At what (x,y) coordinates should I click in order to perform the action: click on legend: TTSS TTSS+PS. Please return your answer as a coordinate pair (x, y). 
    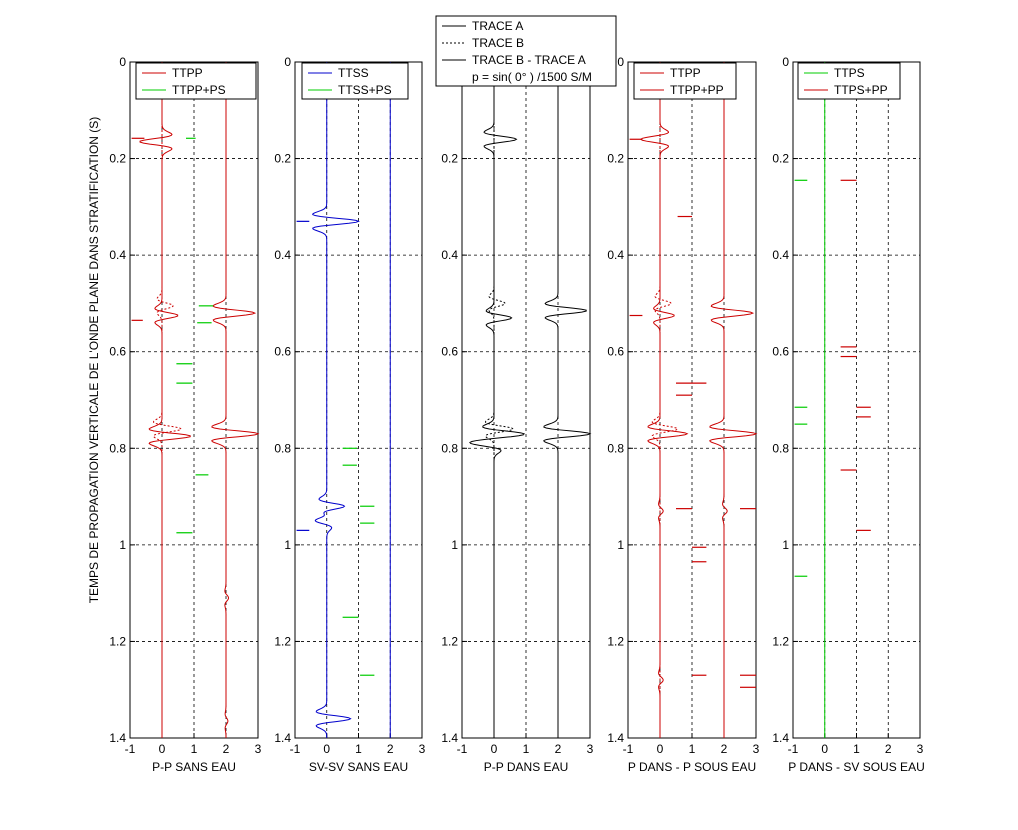
    Looking at the image, I should click on (355, 81).